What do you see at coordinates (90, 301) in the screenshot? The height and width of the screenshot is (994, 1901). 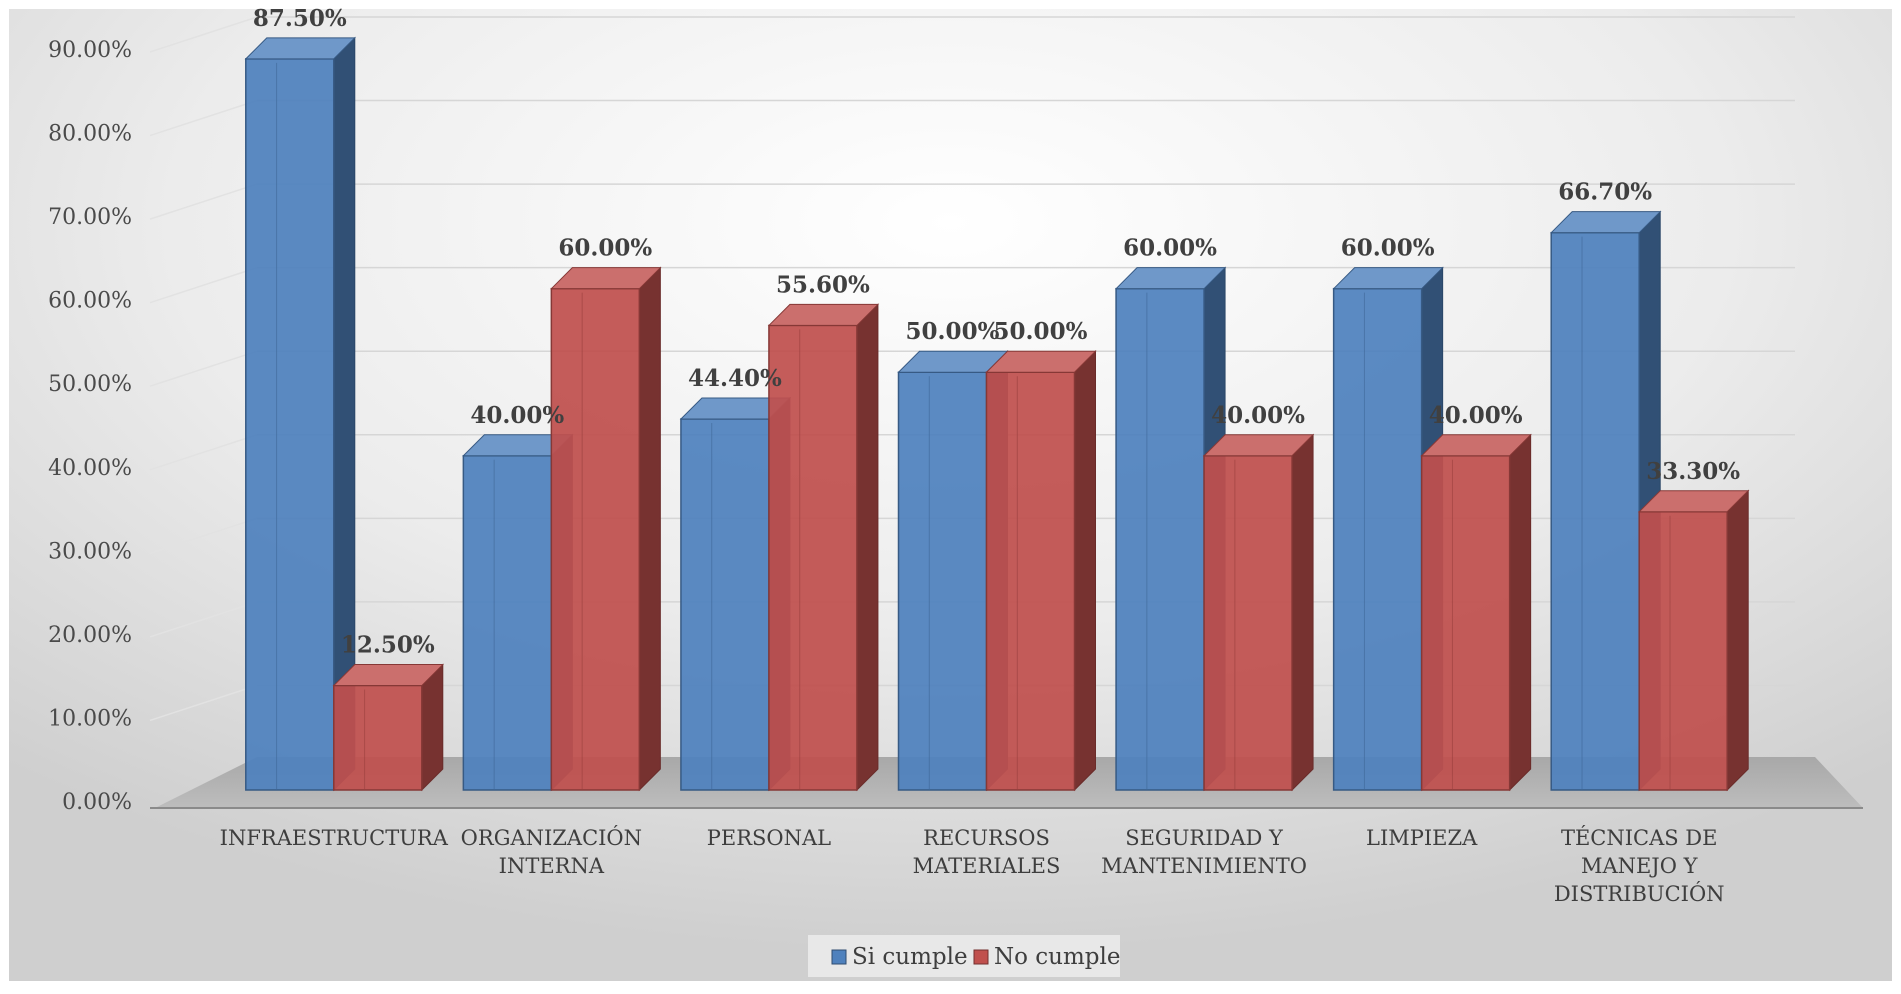 I see `y-tick-label: 60.00%` at bounding box center [90, 301].